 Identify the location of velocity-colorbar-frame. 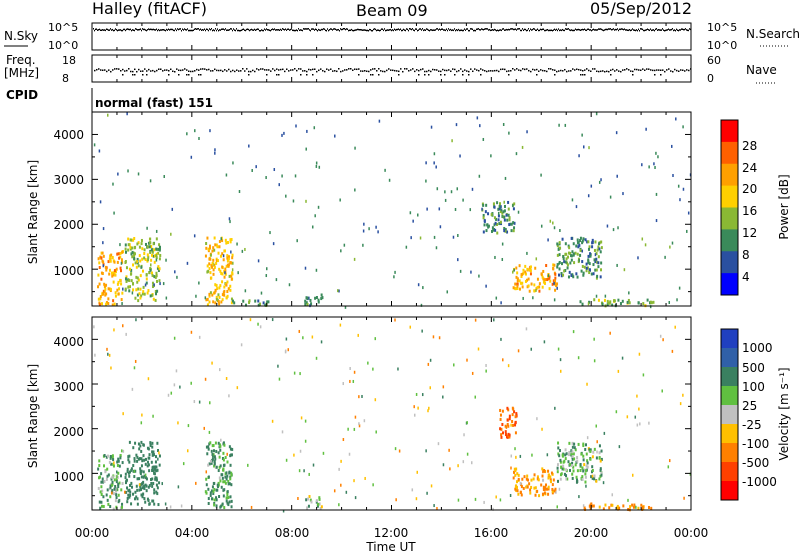
(729, 414).